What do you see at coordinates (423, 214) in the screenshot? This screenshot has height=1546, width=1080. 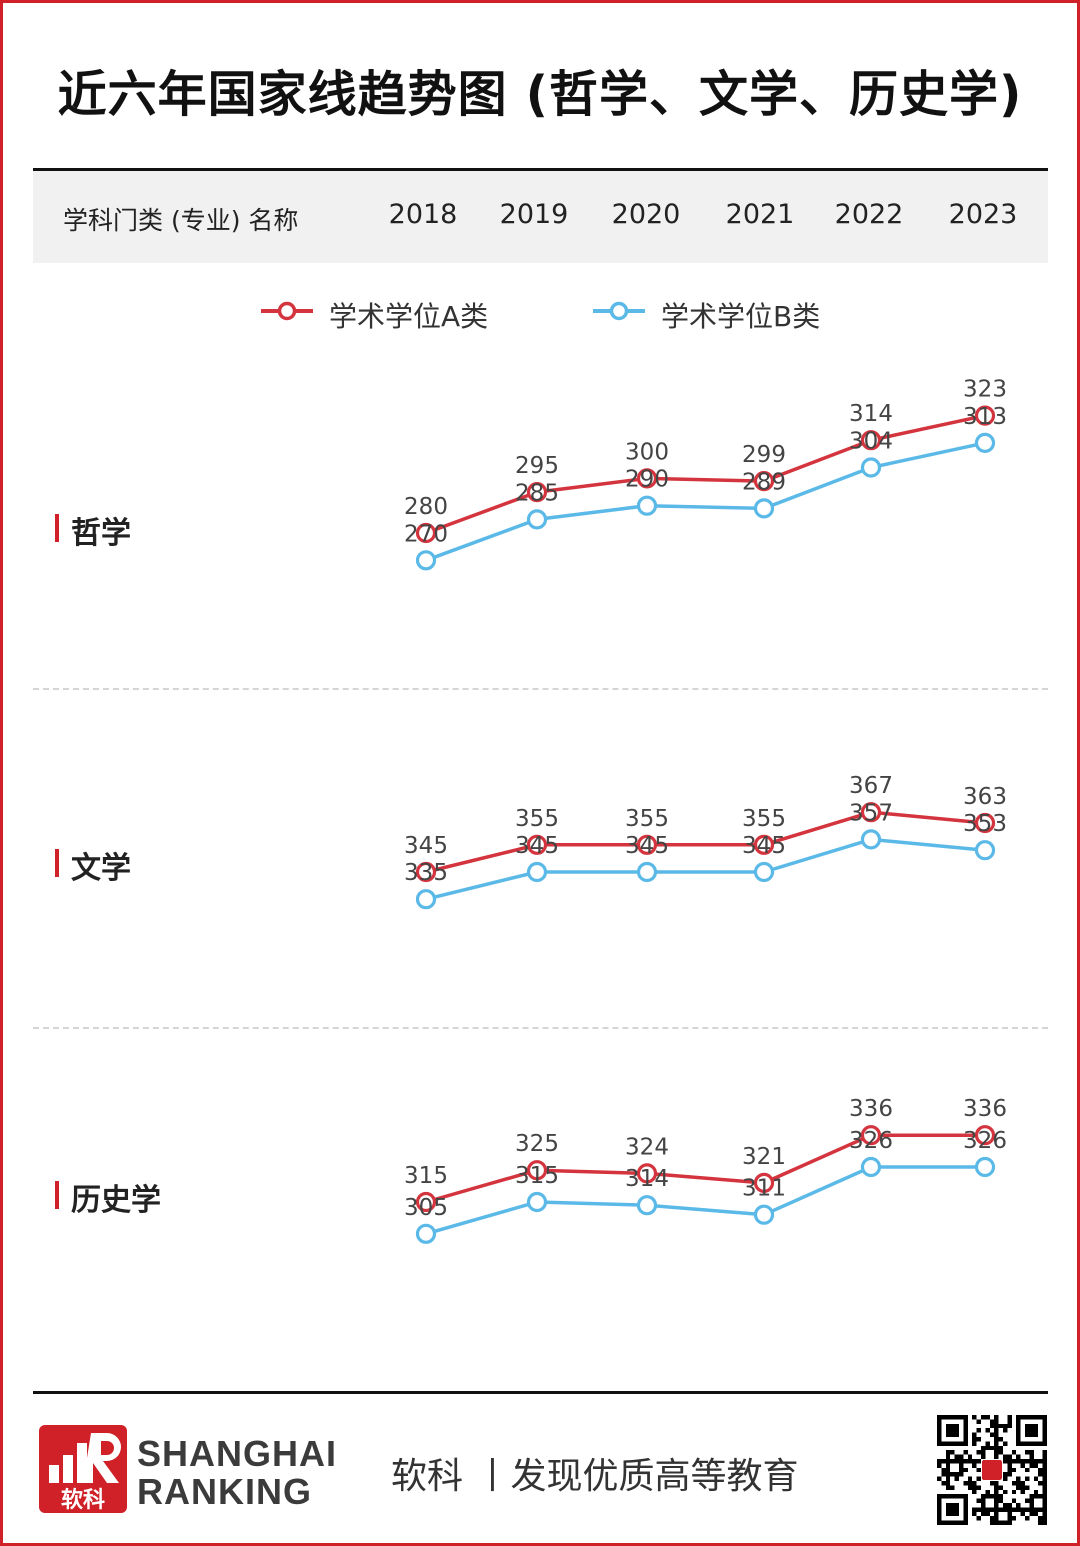 I see `year-header-2018: 2018` at bounding box center [423, 214].